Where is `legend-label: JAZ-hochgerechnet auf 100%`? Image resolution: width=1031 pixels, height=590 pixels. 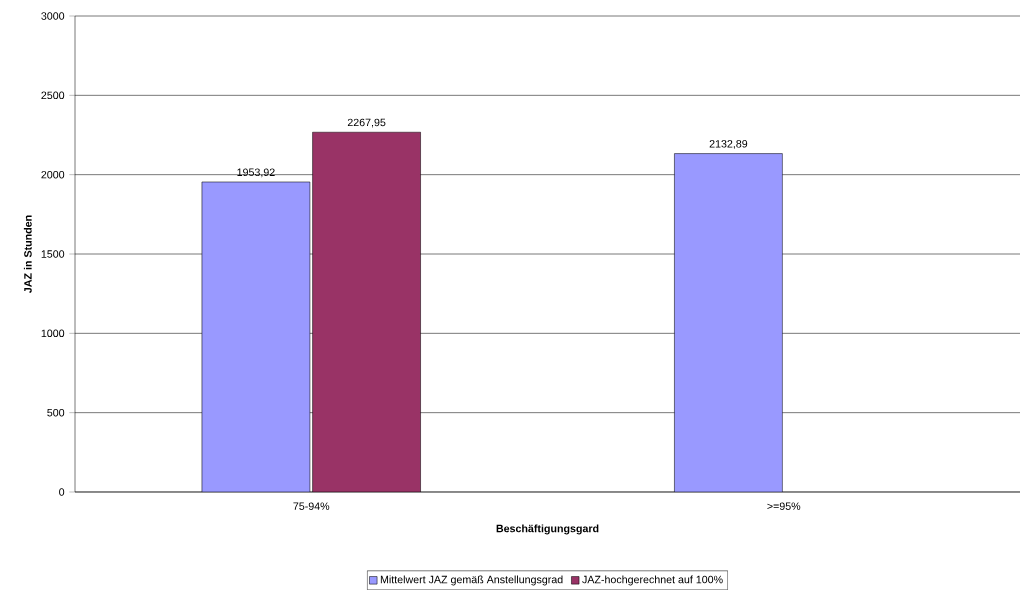
legend-label: JAZ-hochgerechnet auf 100% is located at coordinates (652, 580).